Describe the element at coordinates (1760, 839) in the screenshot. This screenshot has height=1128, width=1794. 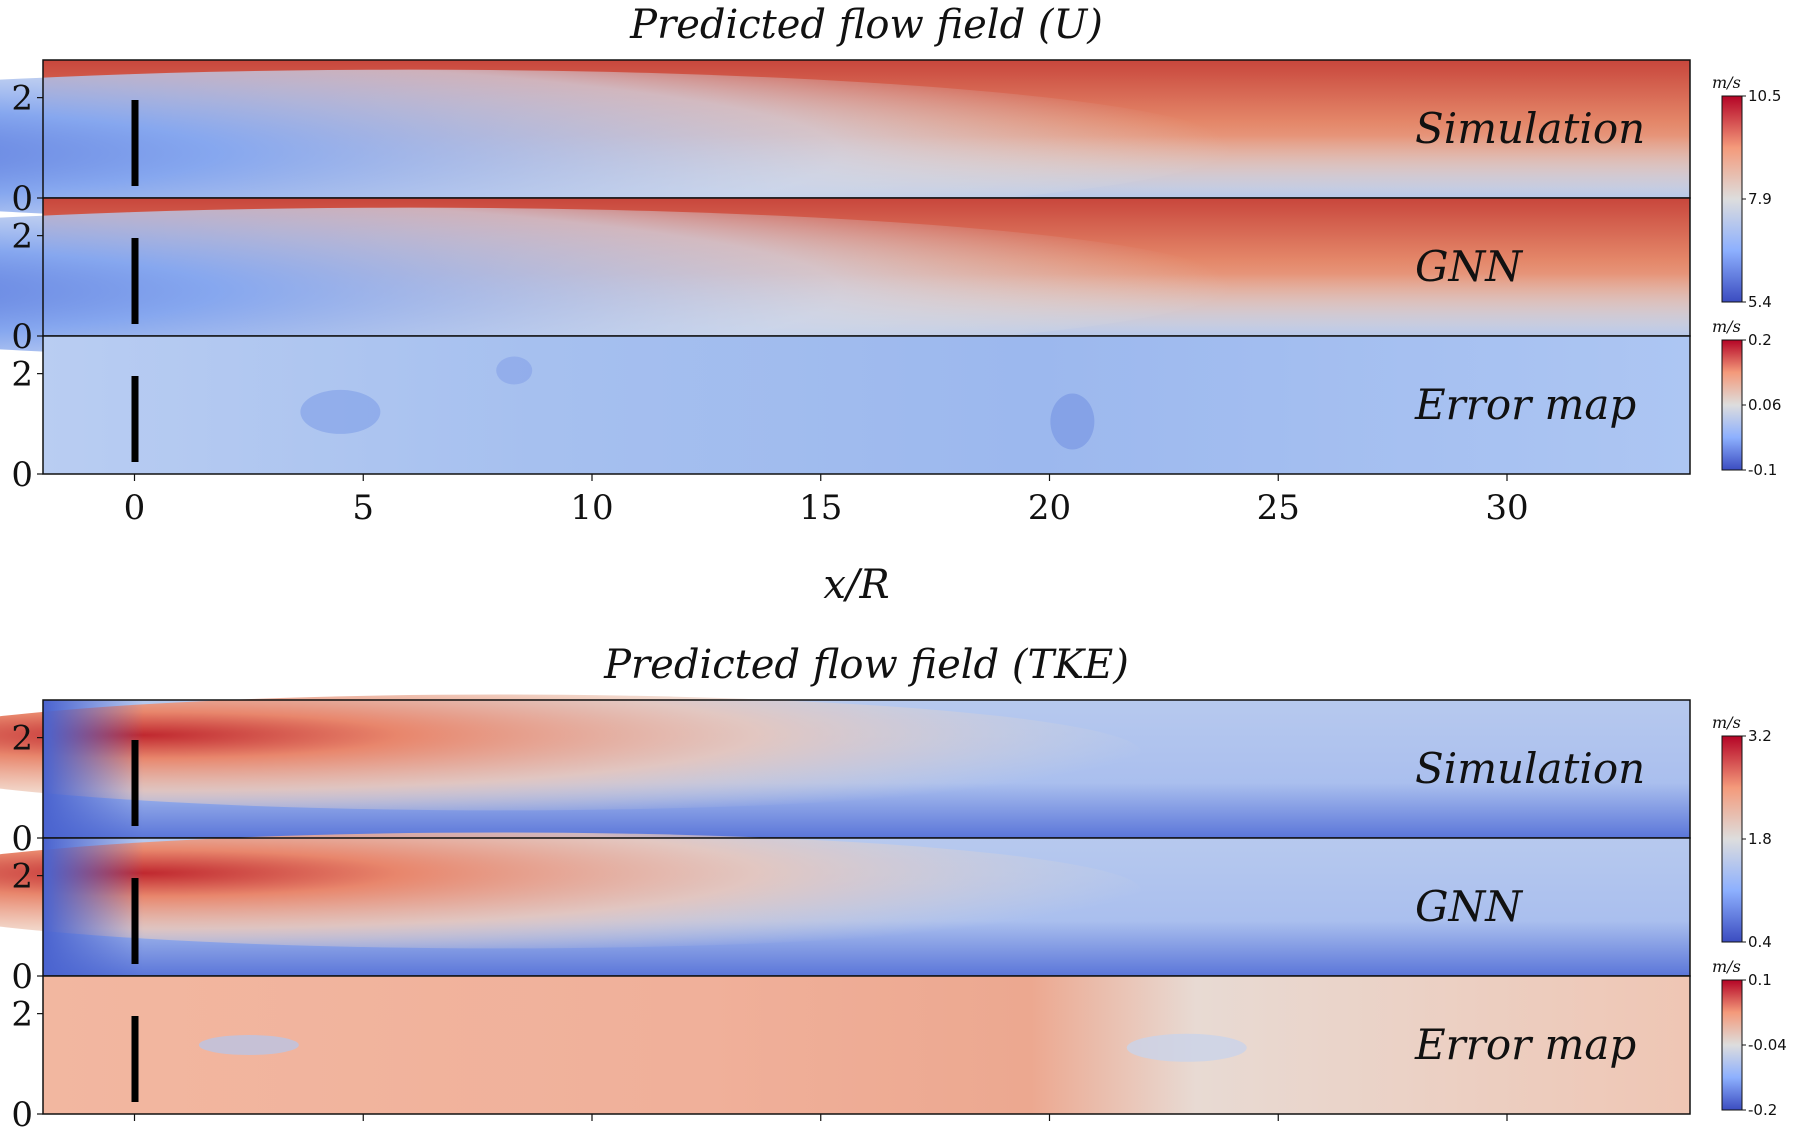
I see `colorbar-tick-label: 1.8` at that location.